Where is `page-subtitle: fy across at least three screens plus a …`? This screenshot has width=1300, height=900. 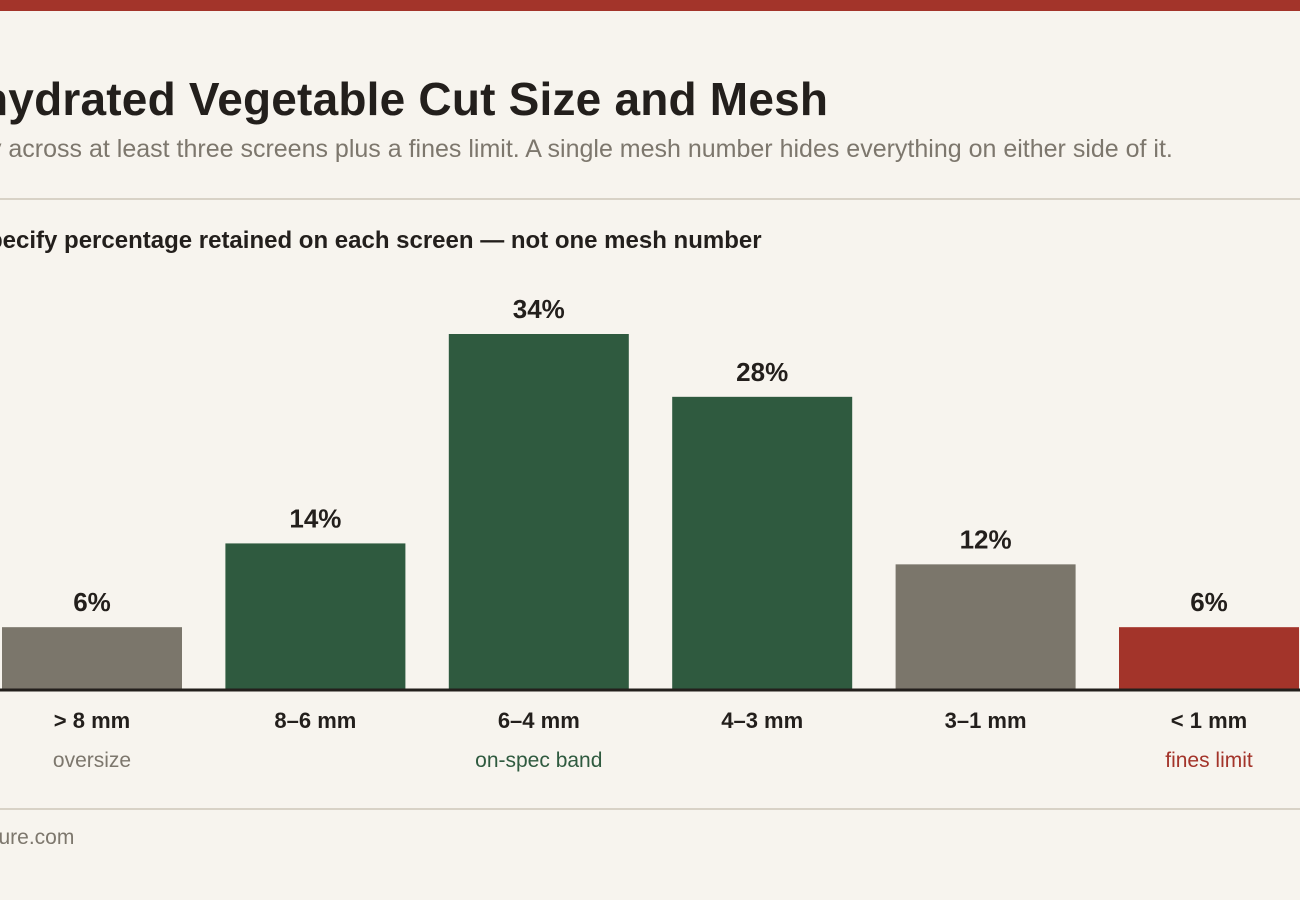 page-subtitle: fy across at least three screens plus a … is located at coordinates (586, 149).